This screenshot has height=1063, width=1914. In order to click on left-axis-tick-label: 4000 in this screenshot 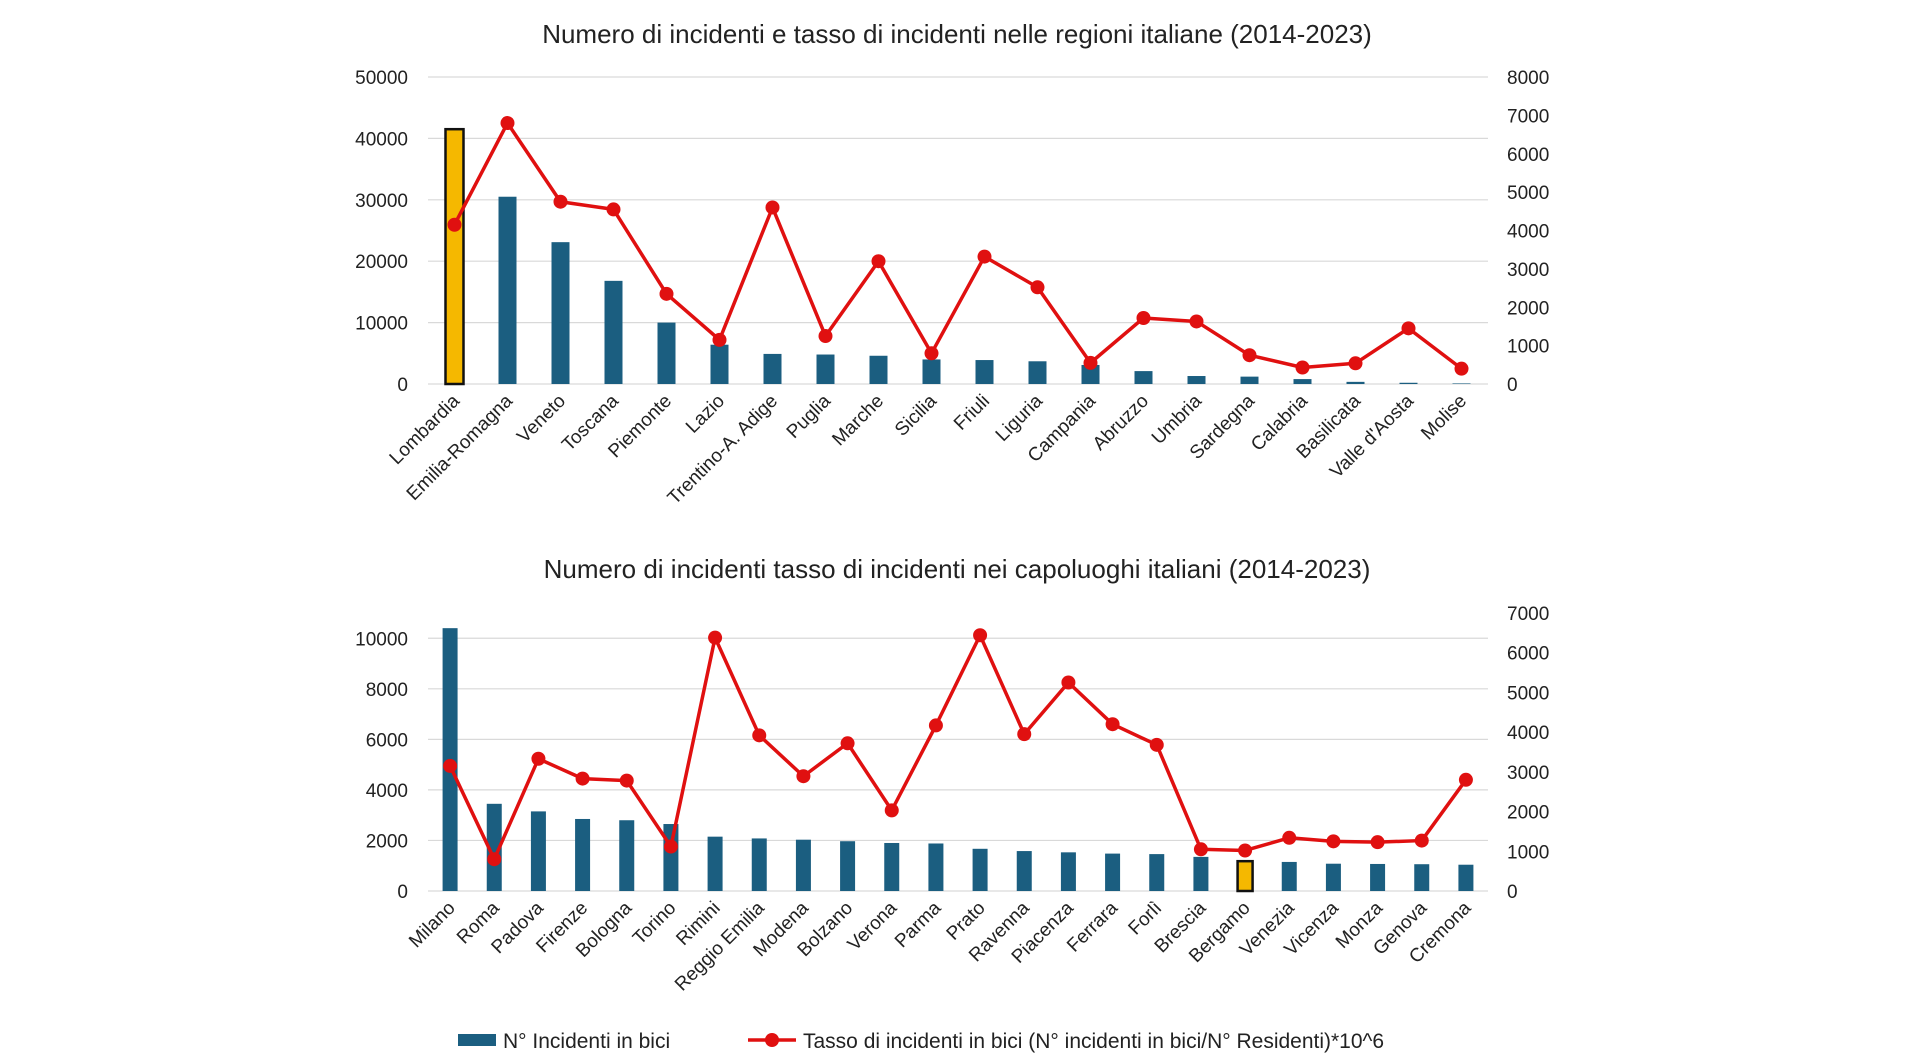, I will do `click(387, 791)`.